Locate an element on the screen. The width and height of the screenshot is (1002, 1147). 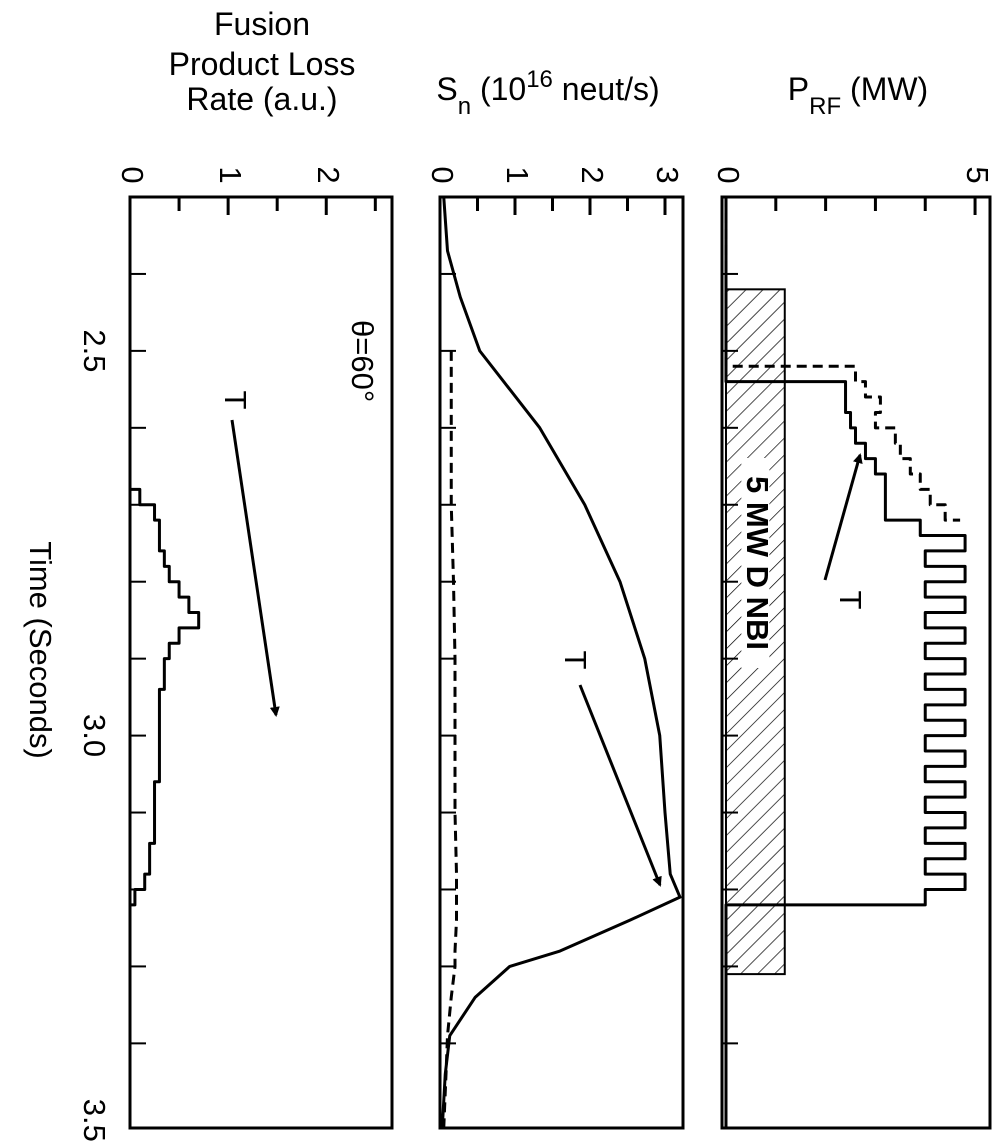
title-part: neut/s) is located at coordinates (606, 89).